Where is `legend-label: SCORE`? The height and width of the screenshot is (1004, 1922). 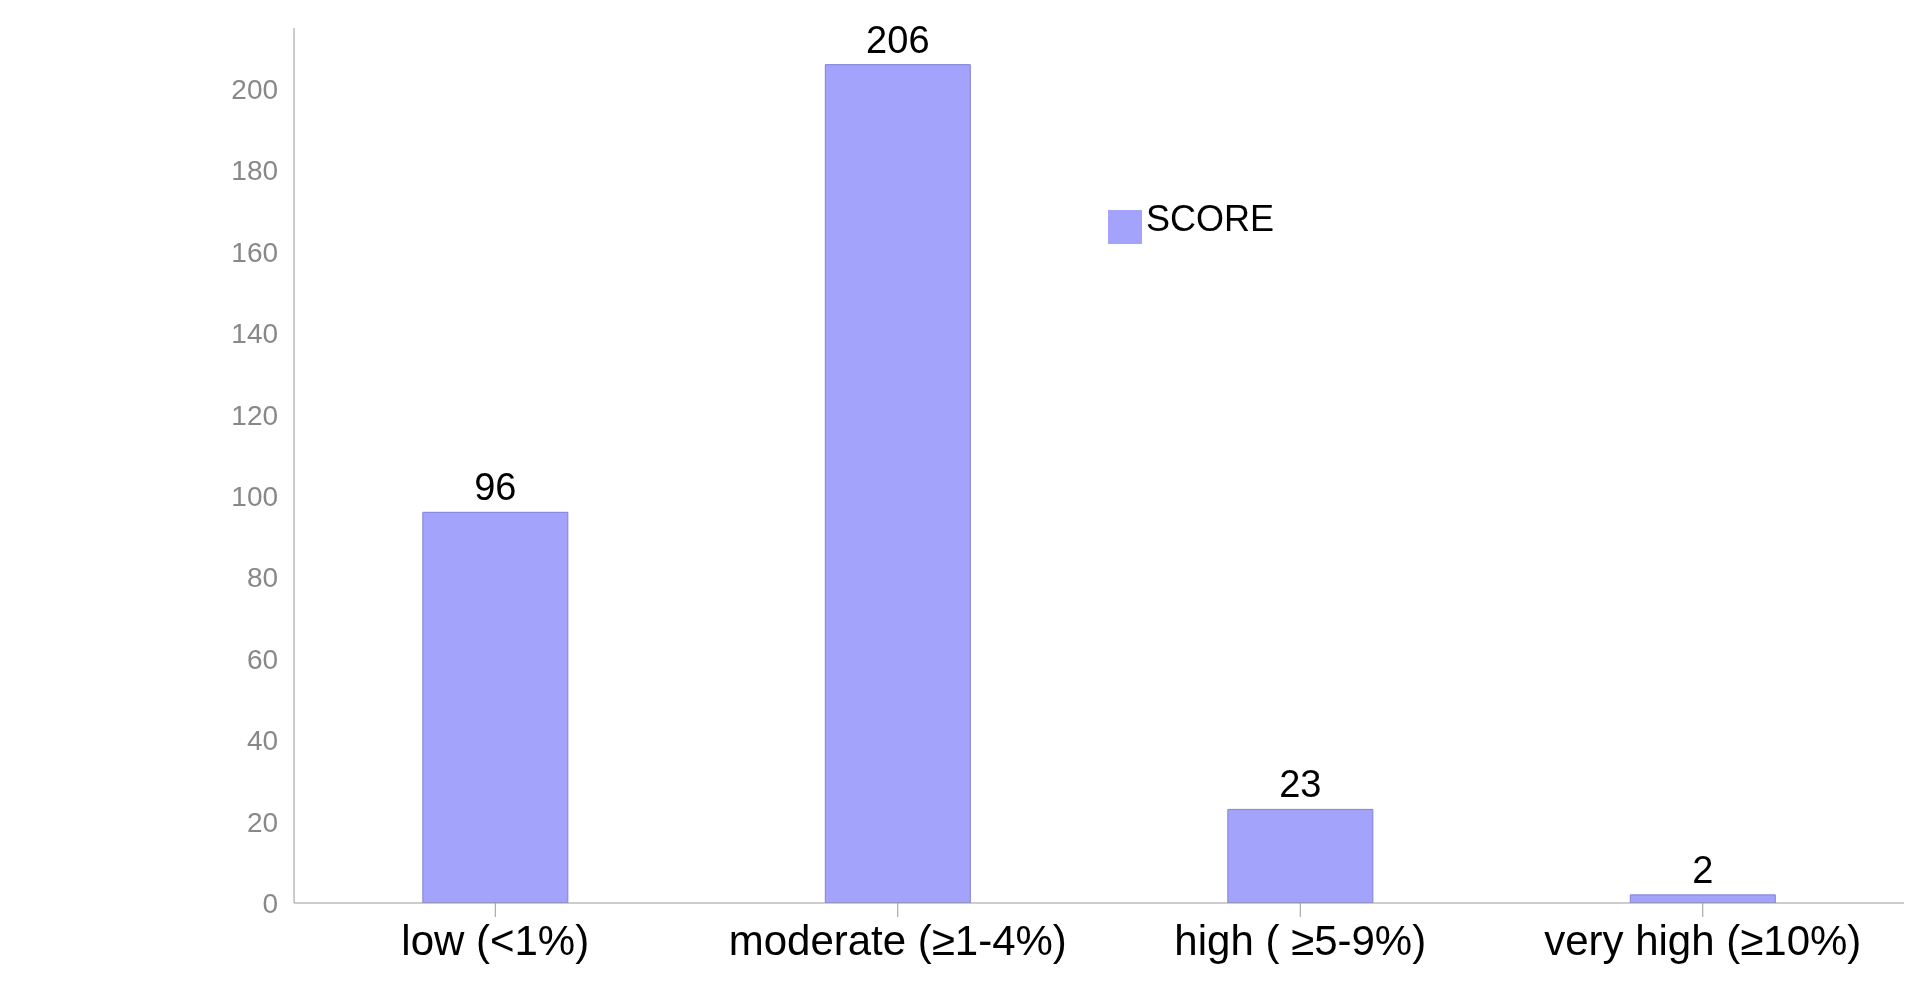
legend-label: SCORE is located at coordinates (1210, 218).